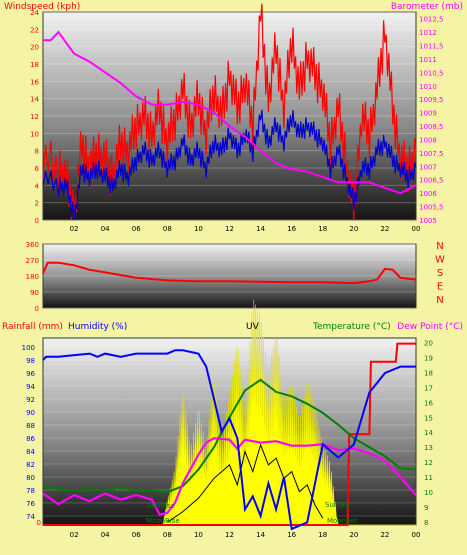 This screenshot has width=467, height=555. I want to click on barometer-tick-label: 1006,5, so click(431, 181).